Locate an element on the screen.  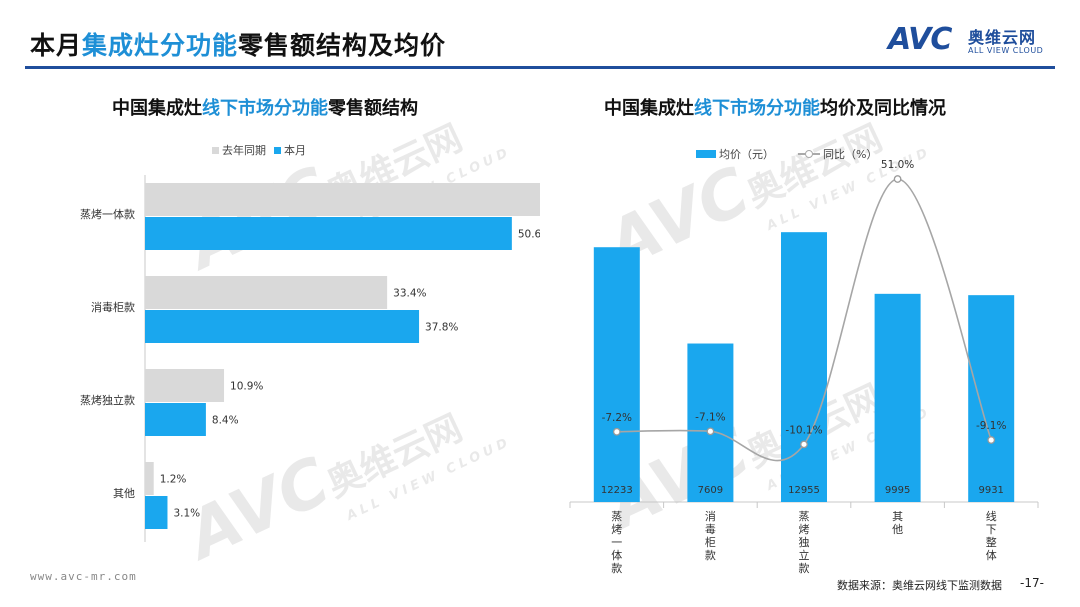
category-label-char: 立 is located at coordinates (804, 555).